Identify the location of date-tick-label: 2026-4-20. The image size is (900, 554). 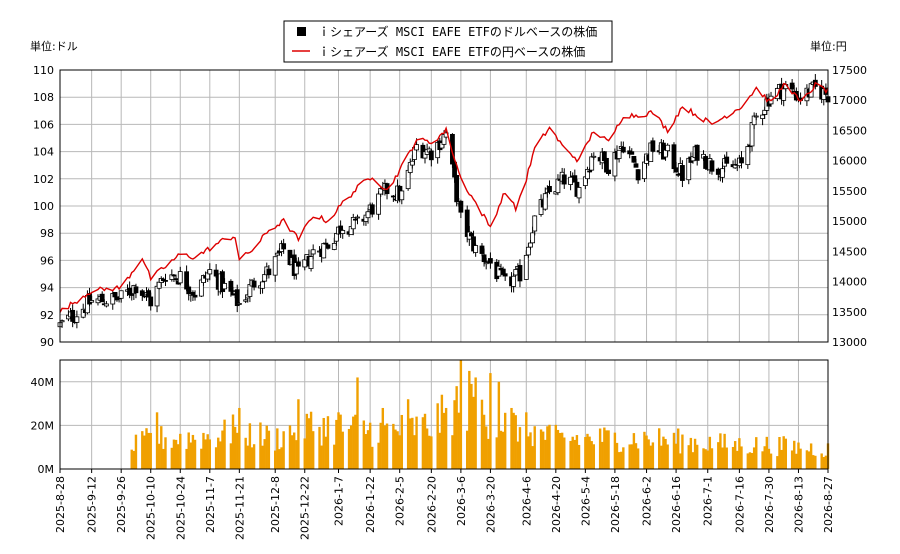
(556, 504).